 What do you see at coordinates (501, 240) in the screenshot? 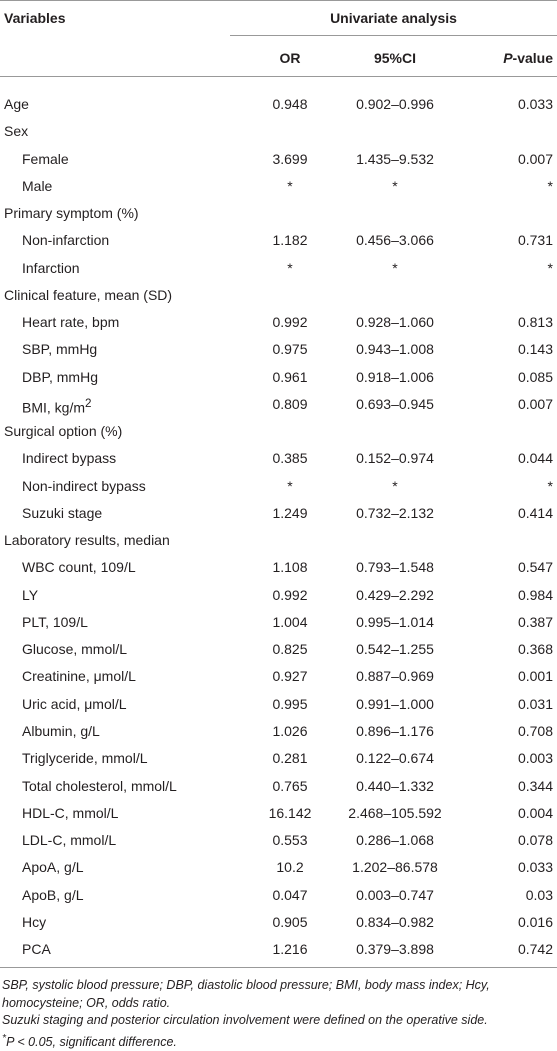
I see `cell: 0.731` at bounding box center [501, 240].